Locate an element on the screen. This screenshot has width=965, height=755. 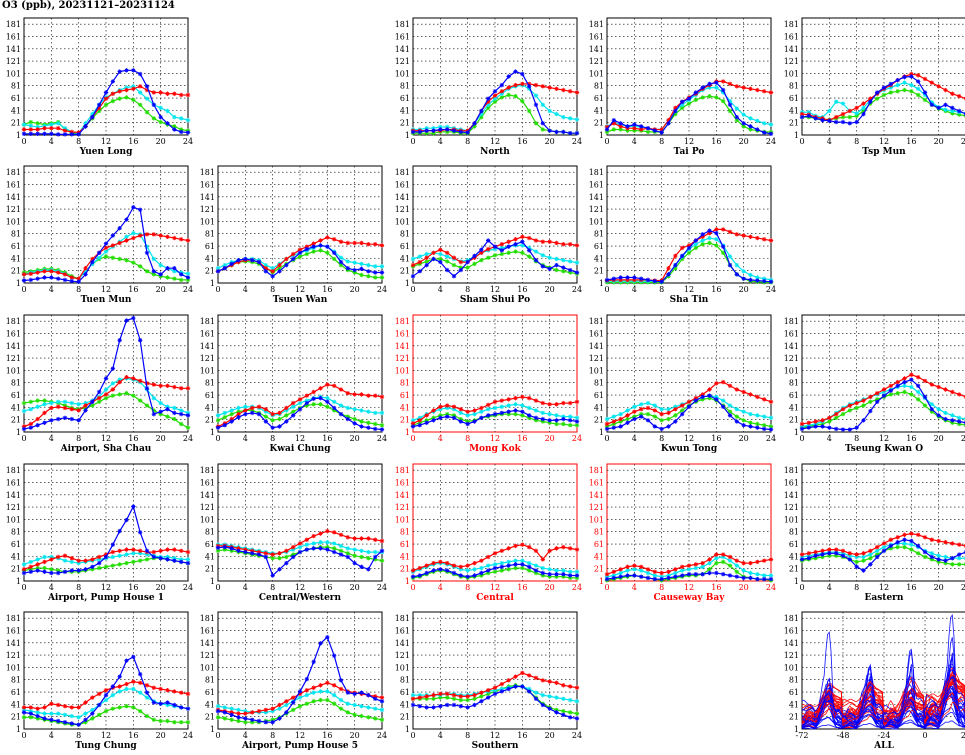
y-tick-label: 141 is located at coordinates (207, 197).